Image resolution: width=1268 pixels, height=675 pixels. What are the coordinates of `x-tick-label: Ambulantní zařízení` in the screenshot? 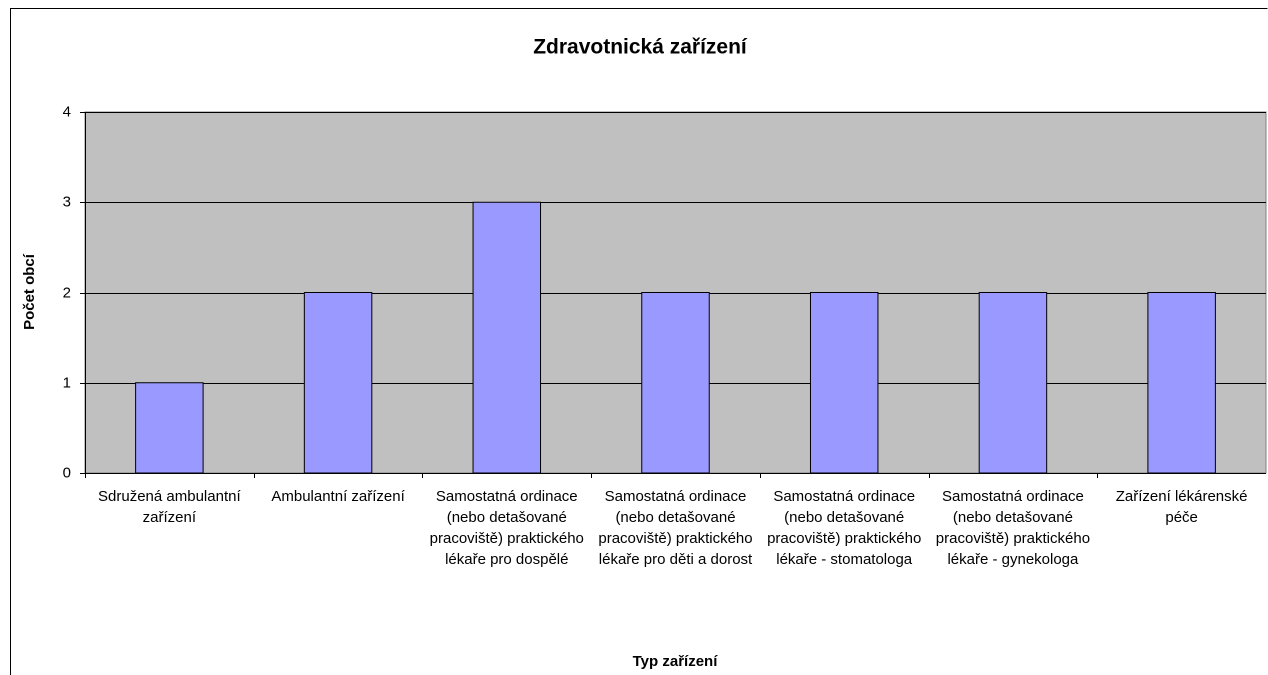 It's located at (338, 496).